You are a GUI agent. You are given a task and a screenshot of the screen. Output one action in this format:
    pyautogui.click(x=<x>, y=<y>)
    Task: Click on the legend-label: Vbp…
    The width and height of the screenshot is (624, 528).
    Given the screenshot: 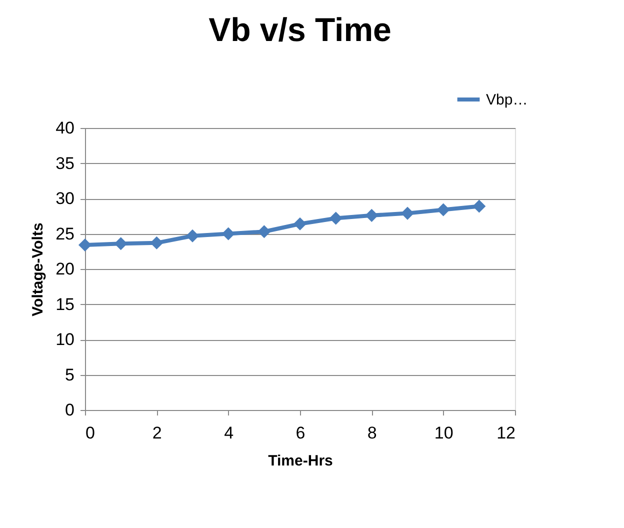 What is the action you would take?
    pyautogui.click(x=507, y=100)
    